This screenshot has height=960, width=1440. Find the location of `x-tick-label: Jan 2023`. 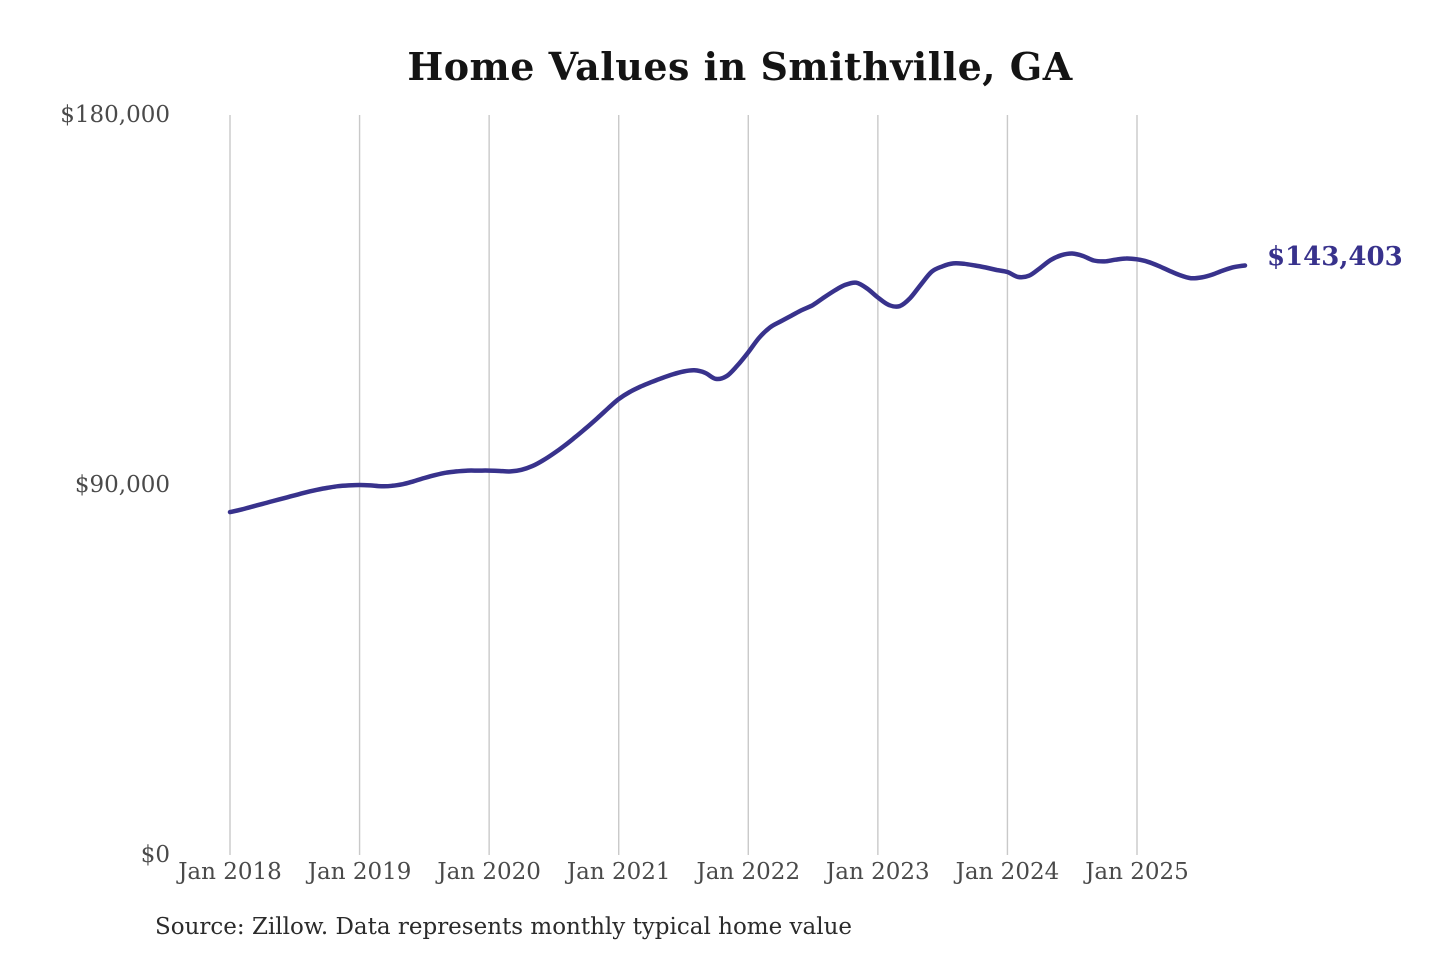

x-tick-label: Jan 2023 is located at coordinates (878, 872).